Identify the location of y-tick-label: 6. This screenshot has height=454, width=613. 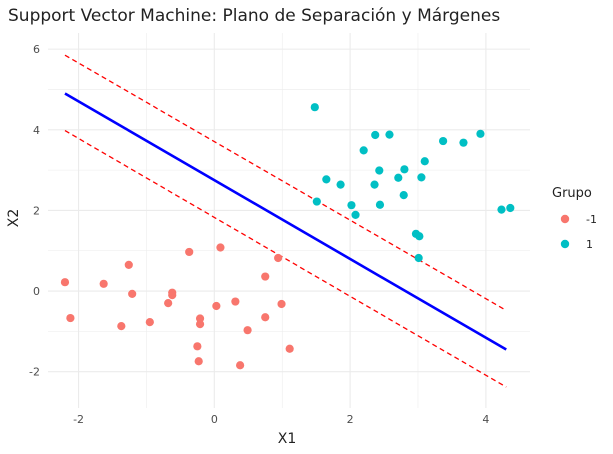
(36, 49).